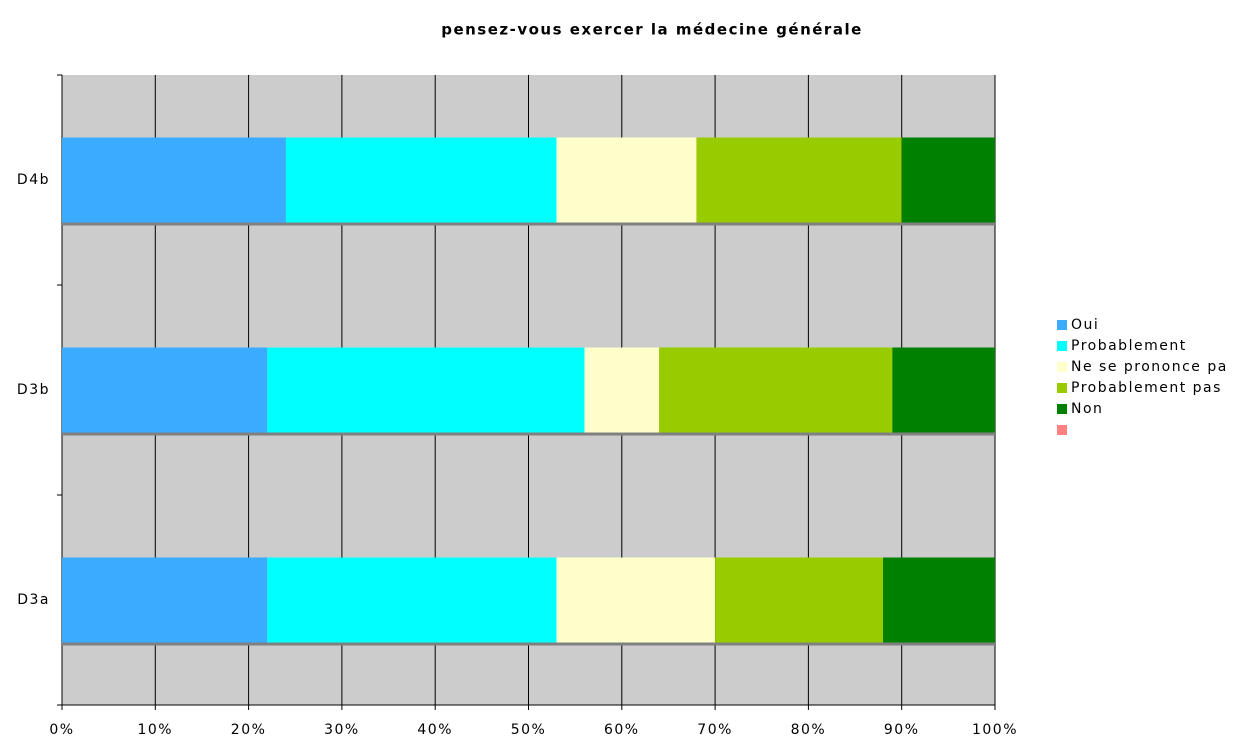 The width and height of the screenshot is (1258, 742). I want to click on x-tick-label: 30%, so click(342, 730).